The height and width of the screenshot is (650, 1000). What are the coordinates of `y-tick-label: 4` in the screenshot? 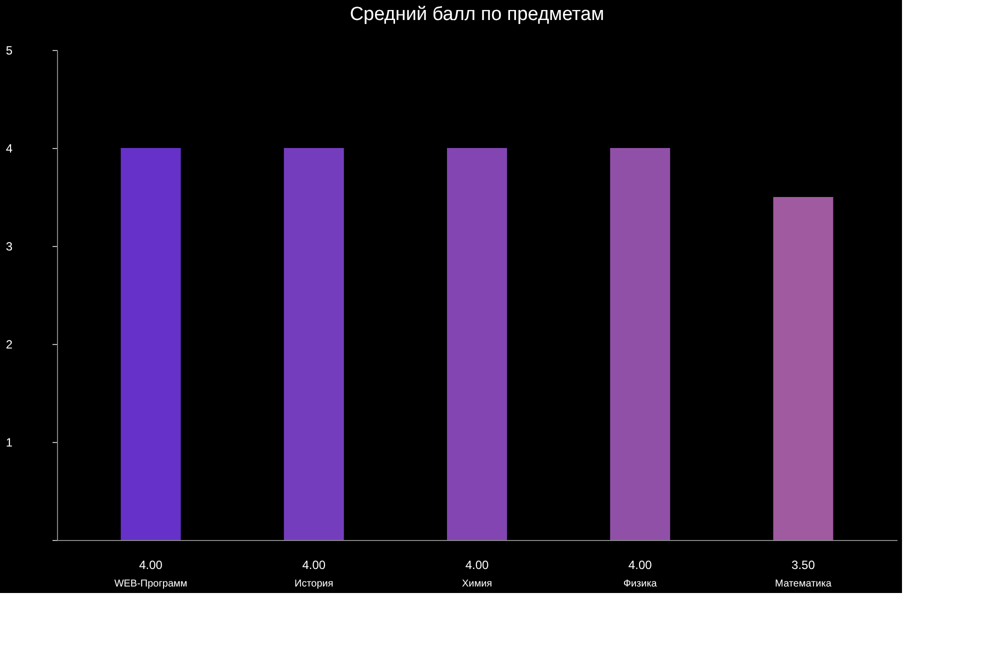 It's located at (9, 149).